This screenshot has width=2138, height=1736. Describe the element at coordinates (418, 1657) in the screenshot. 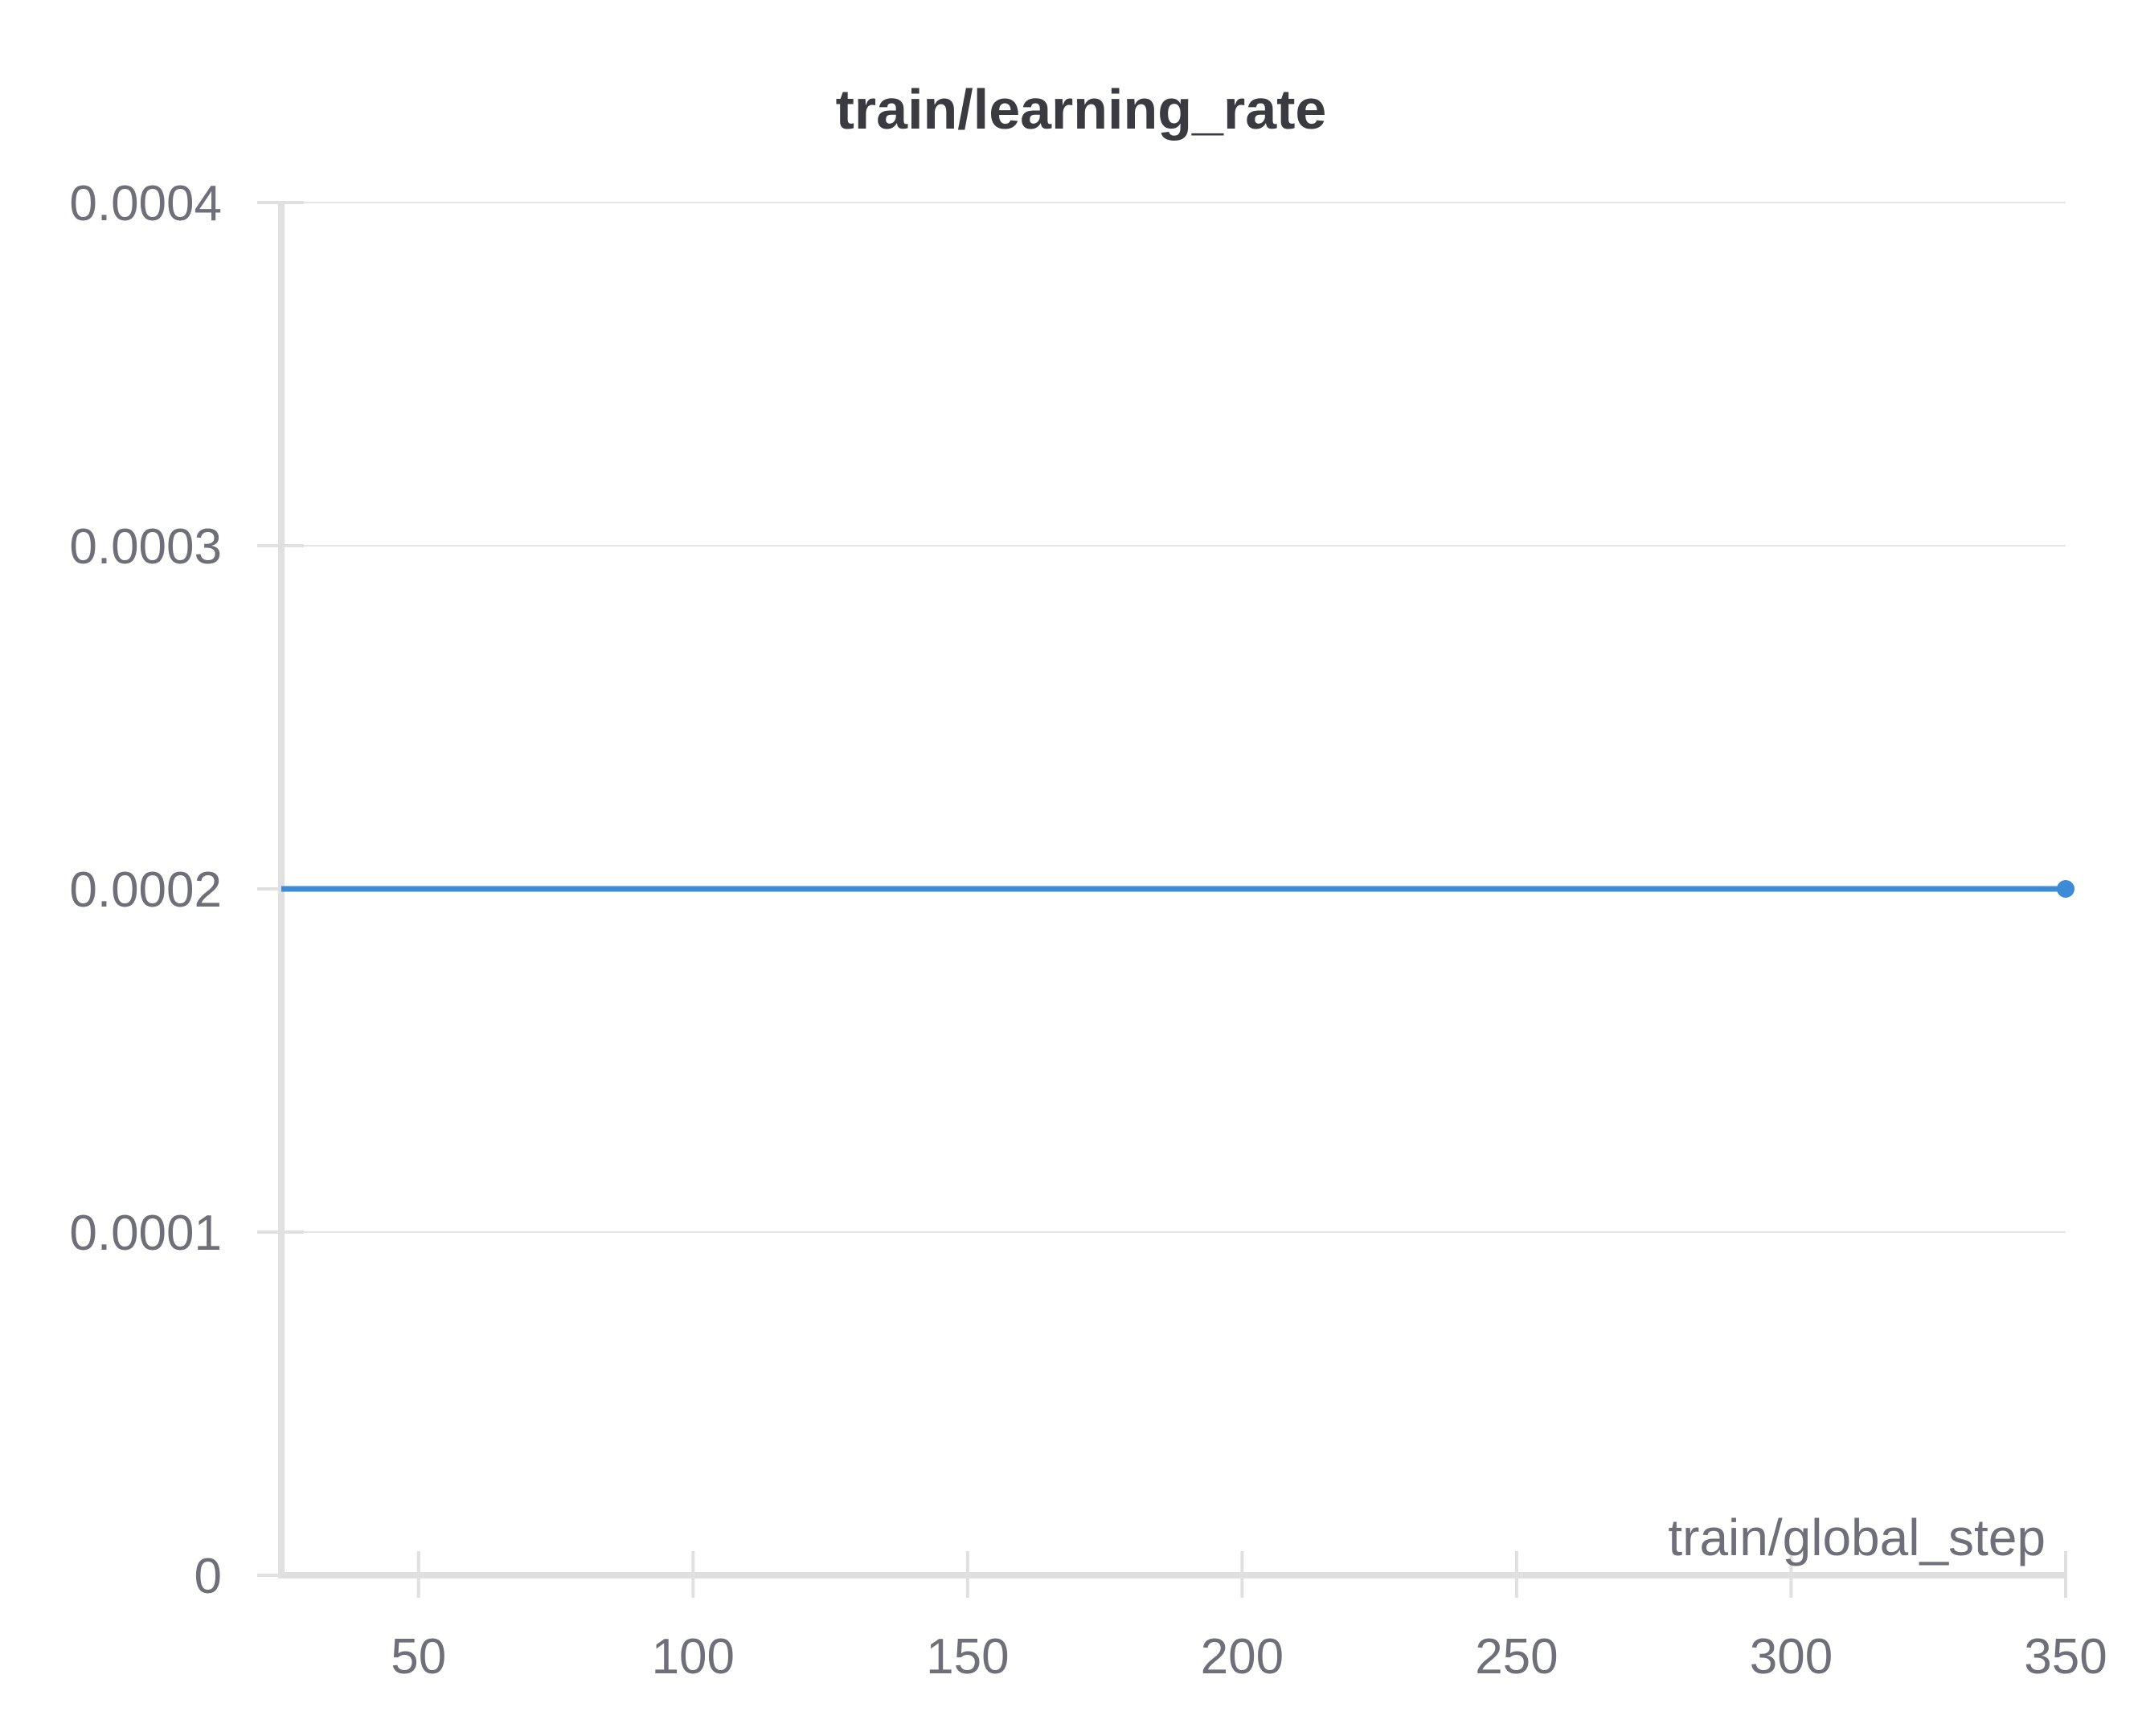

I see `x-tick-label: 50` at that location.